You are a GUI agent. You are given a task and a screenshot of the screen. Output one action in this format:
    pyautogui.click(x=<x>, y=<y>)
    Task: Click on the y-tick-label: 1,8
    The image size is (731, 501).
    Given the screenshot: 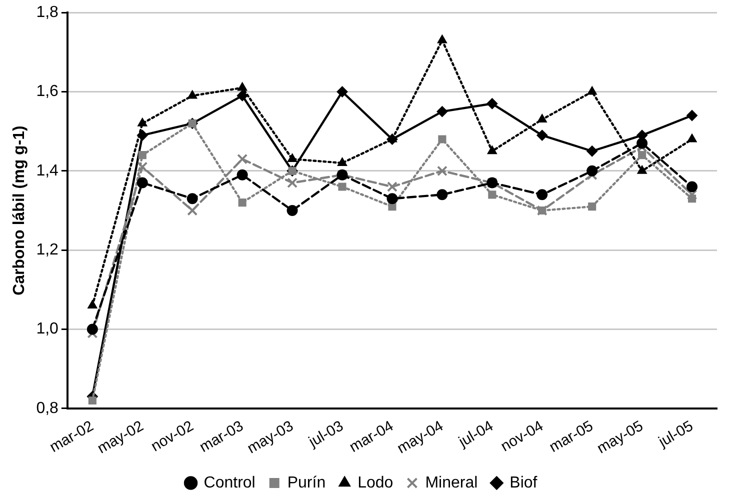 What is the action you would take?
    pyautogui.click(x=47, y=13)
    